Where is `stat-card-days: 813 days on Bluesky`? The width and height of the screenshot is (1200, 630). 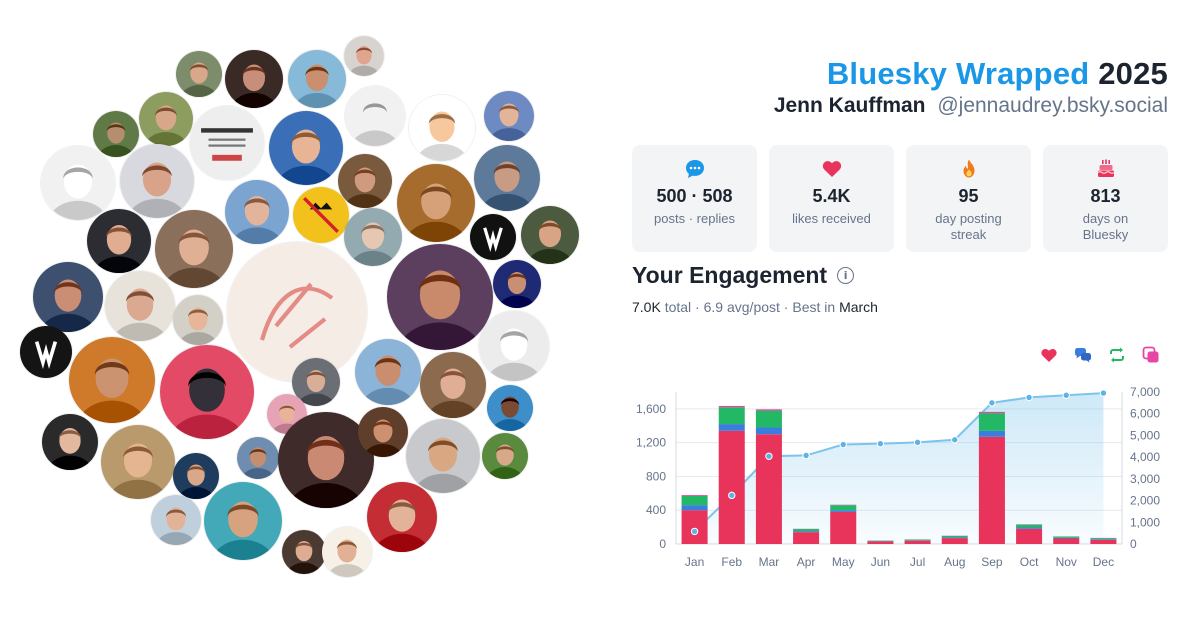 stat-card-days: 813 days on Bluesky is located at coordinates (1105, 198).